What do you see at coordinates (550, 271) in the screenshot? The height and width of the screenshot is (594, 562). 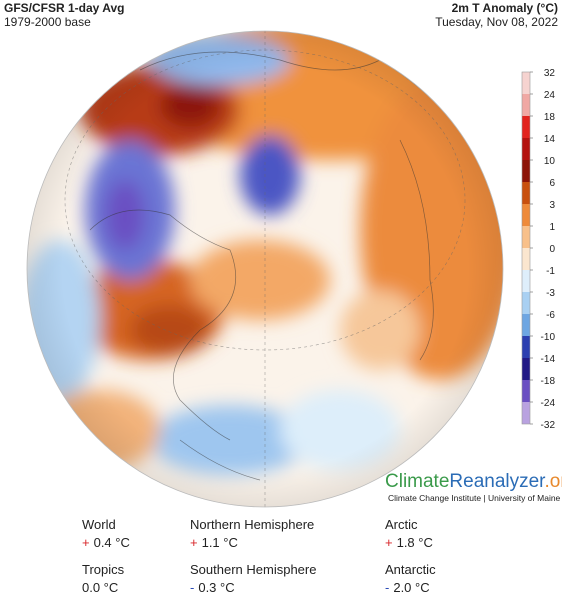 I see `colorbar-label: -1` at bounding box center [550, 271].